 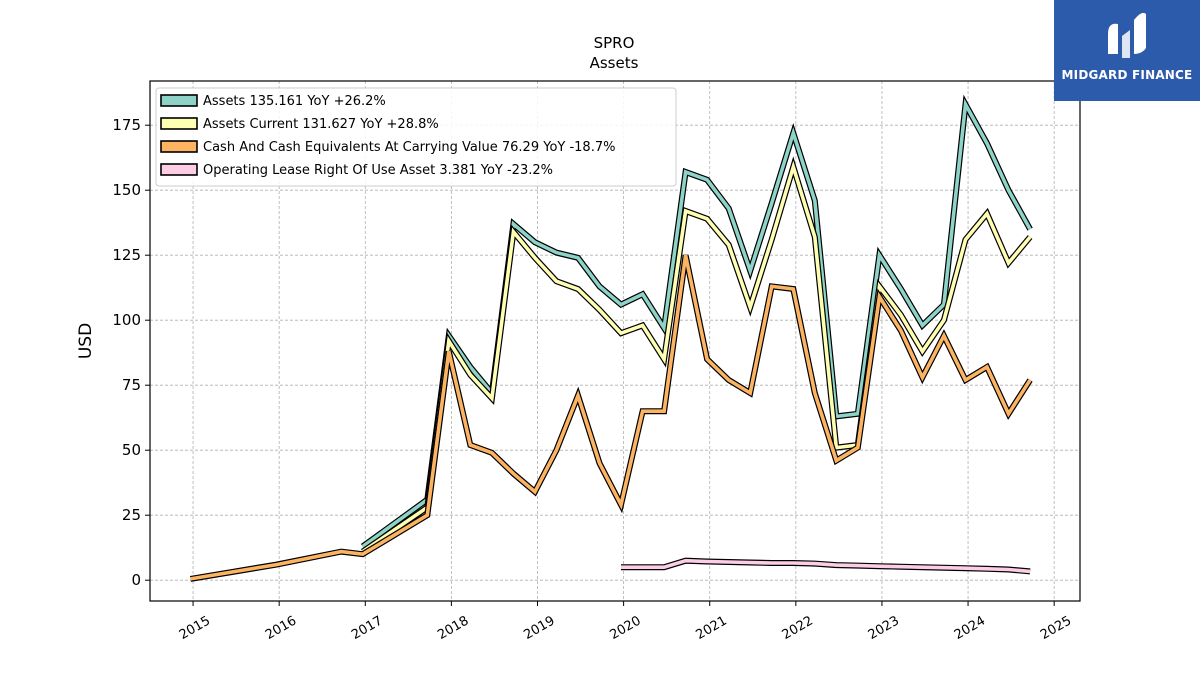 What do you see at coordinates (884, 628) in the screenshot?
I see `x-tick-label: 2023` at bounding box center [884, 628].